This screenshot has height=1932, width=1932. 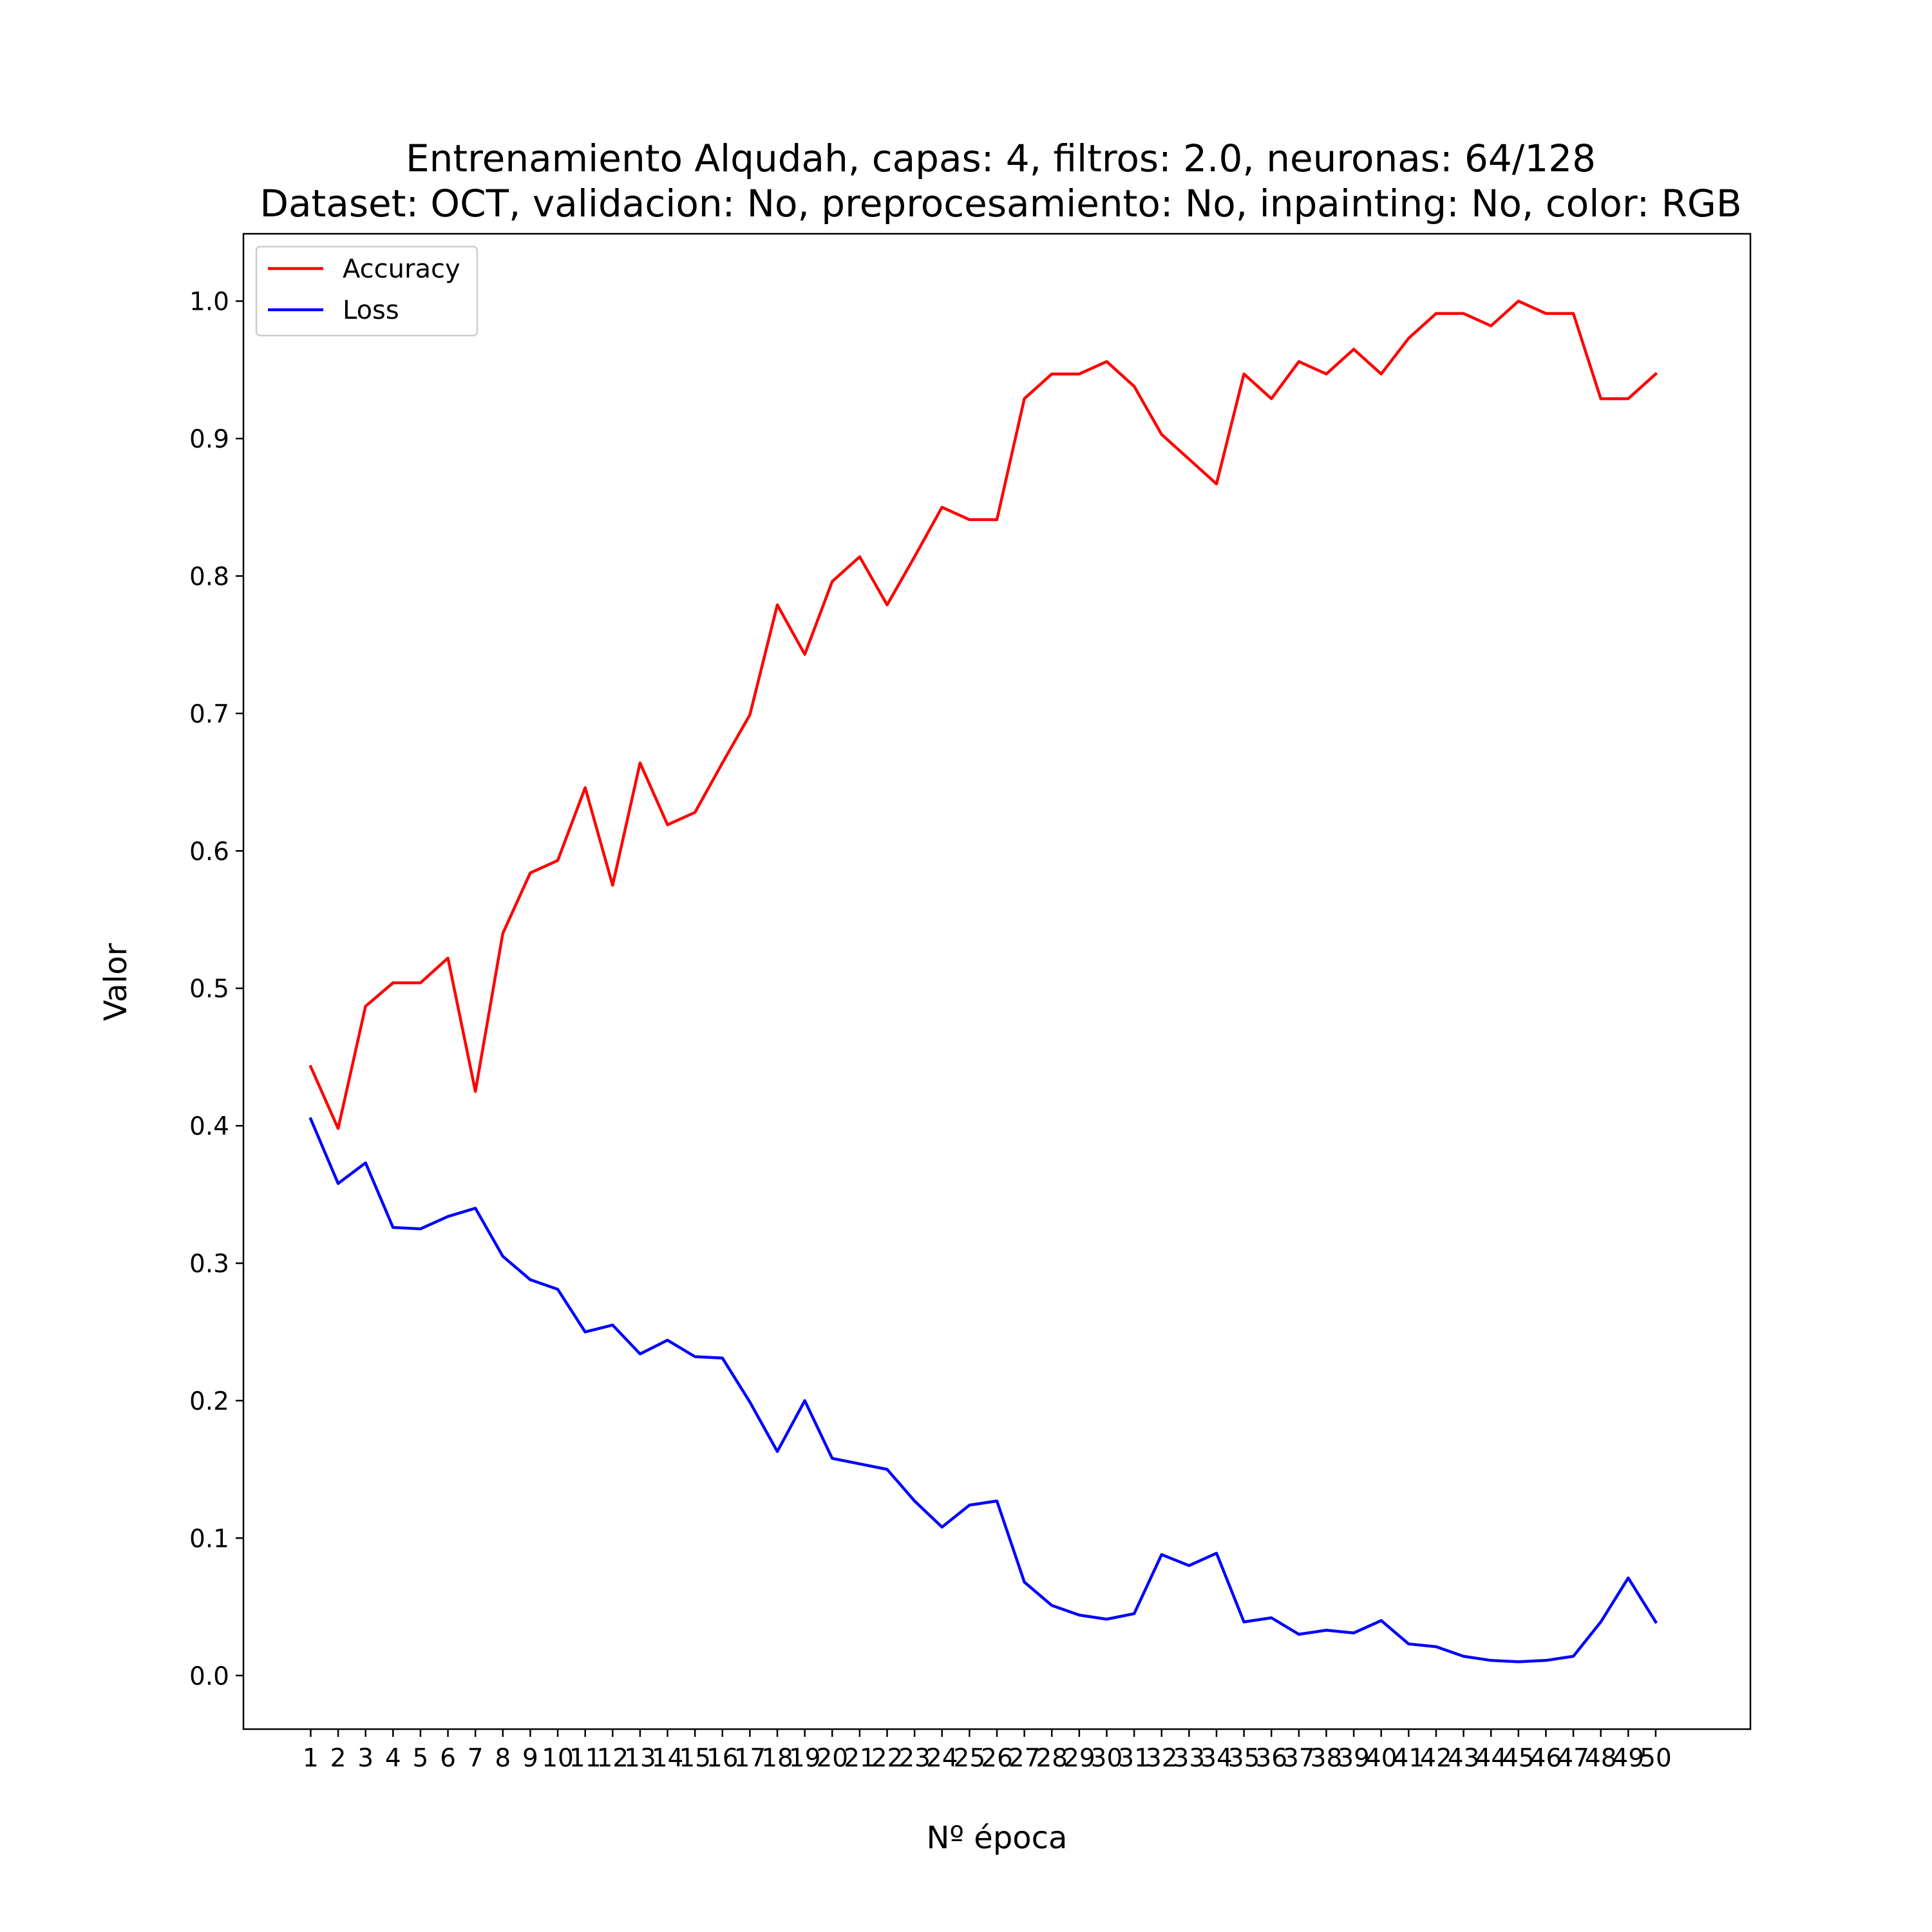 I want to click on x-tick-label: 11, so click(x=585, y=1758).